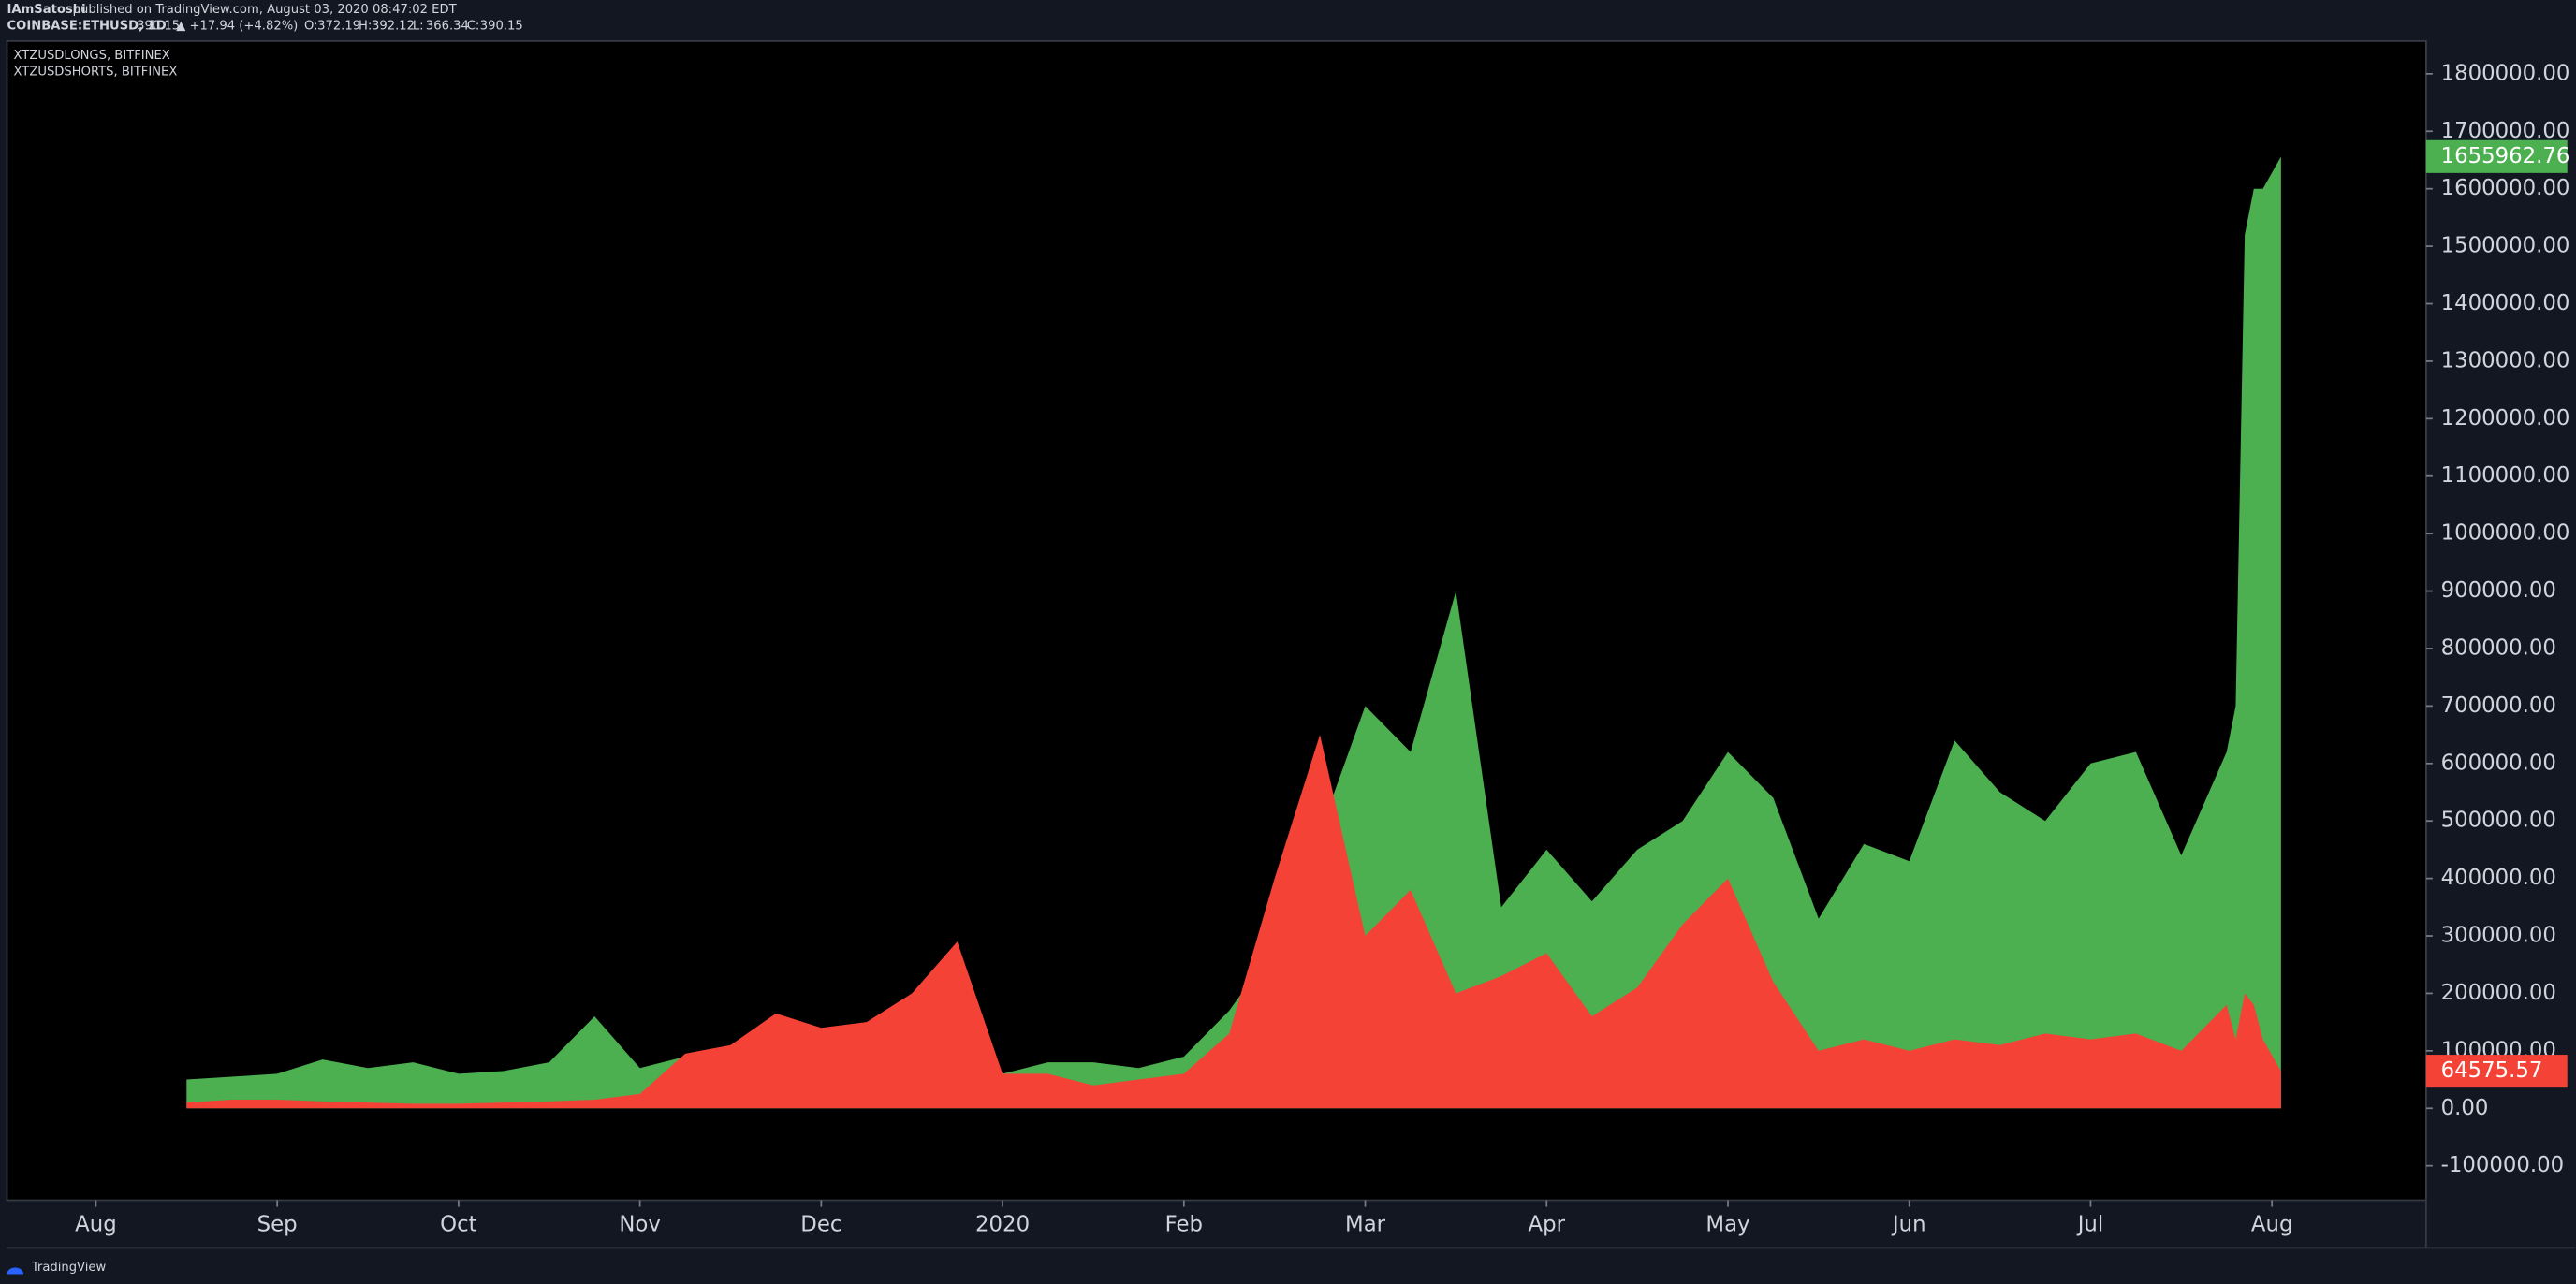 The height and width of the screenshot is (1284, 2576). Describe the element at coordinates (87, 27) in the screenshot. I see `symbol: COINBASE:ETHUSD, 1D` at that location.